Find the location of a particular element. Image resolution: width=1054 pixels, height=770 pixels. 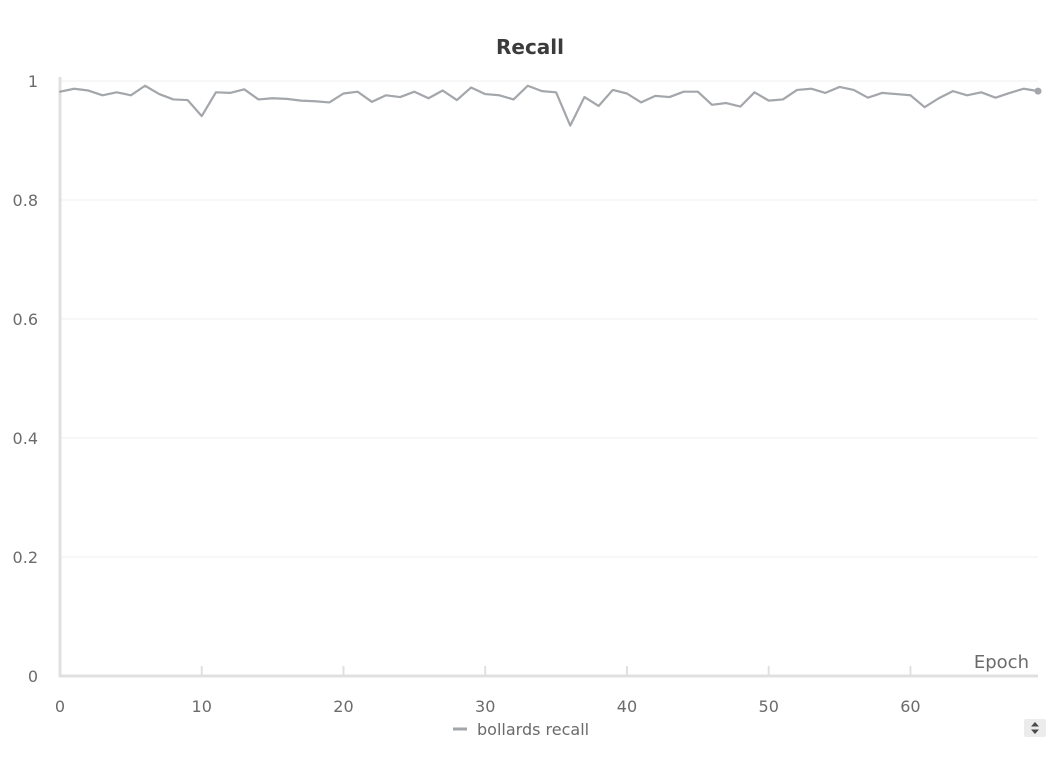

x-tick-label: 0 is located at coordinates (60, 706).